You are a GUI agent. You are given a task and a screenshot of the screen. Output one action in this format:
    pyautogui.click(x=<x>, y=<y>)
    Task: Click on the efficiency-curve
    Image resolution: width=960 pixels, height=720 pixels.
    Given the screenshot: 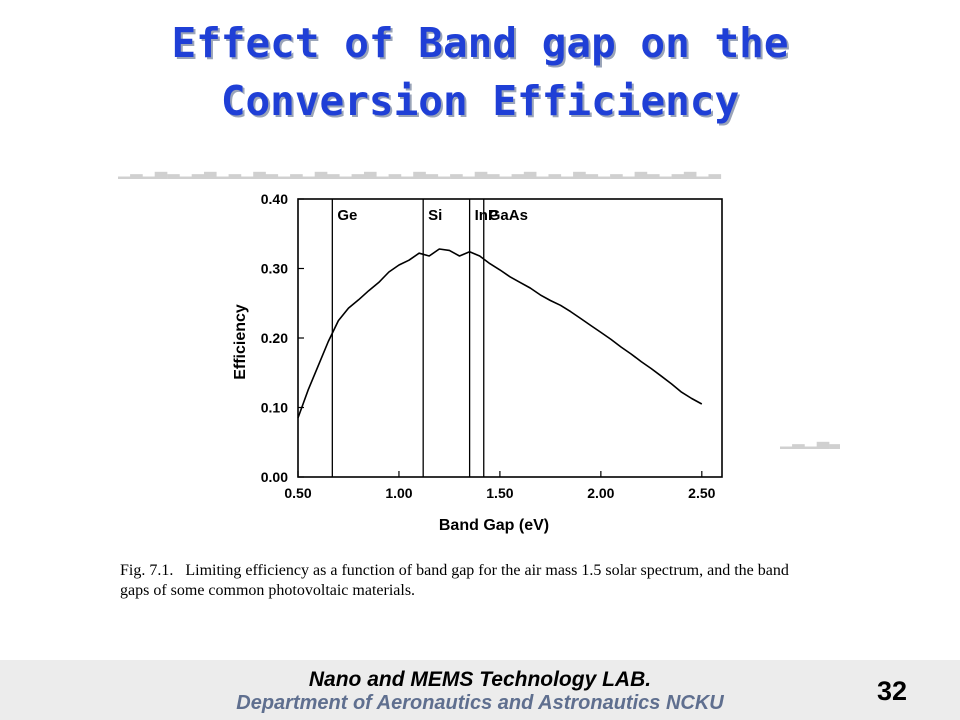 What is the action you would take?
    pyautogui.click(x=500, y=333)
    